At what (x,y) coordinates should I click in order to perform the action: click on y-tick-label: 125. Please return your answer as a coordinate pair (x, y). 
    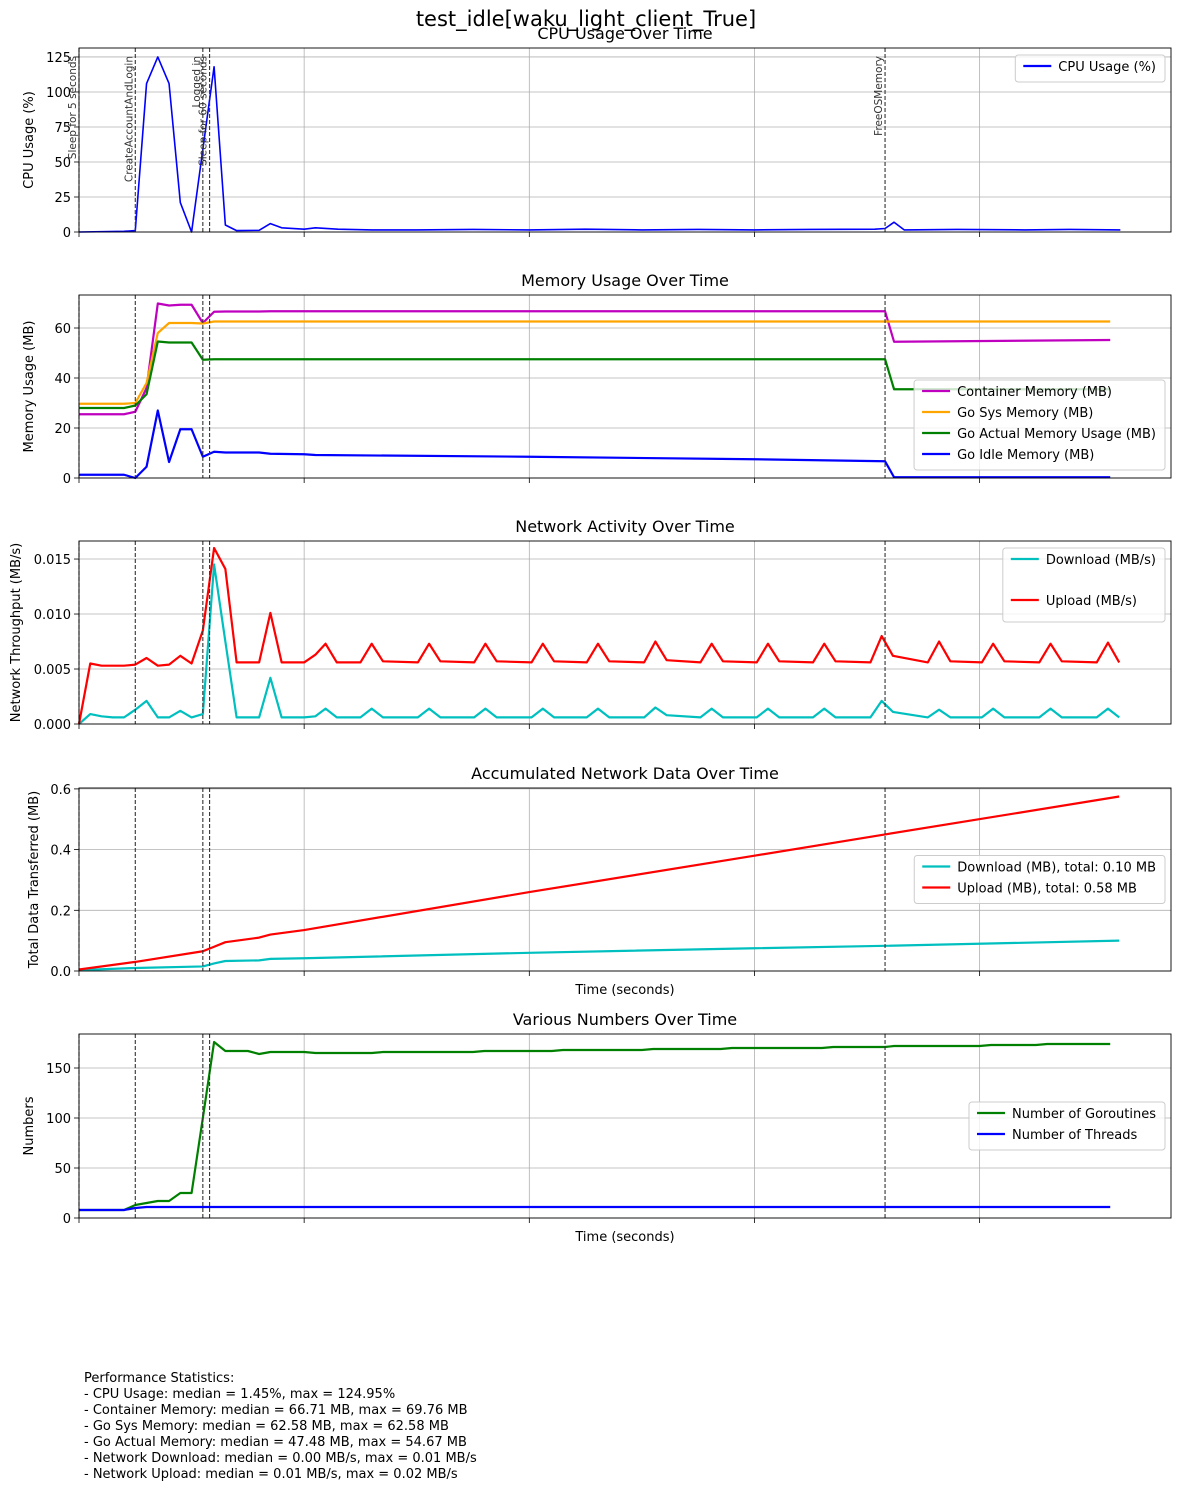
    Looking at the image, I should click on (58, 58).